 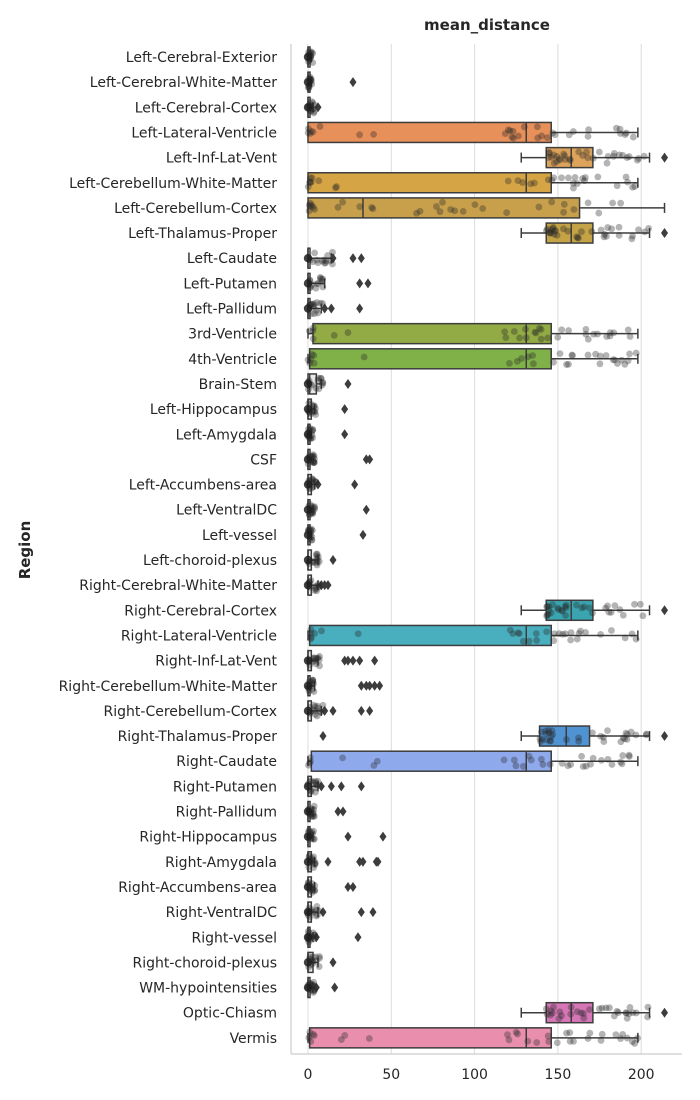 What do you see at coordinates (429, 132) in the screenshot?
I see `box-body` at bounding box center [429, 132].